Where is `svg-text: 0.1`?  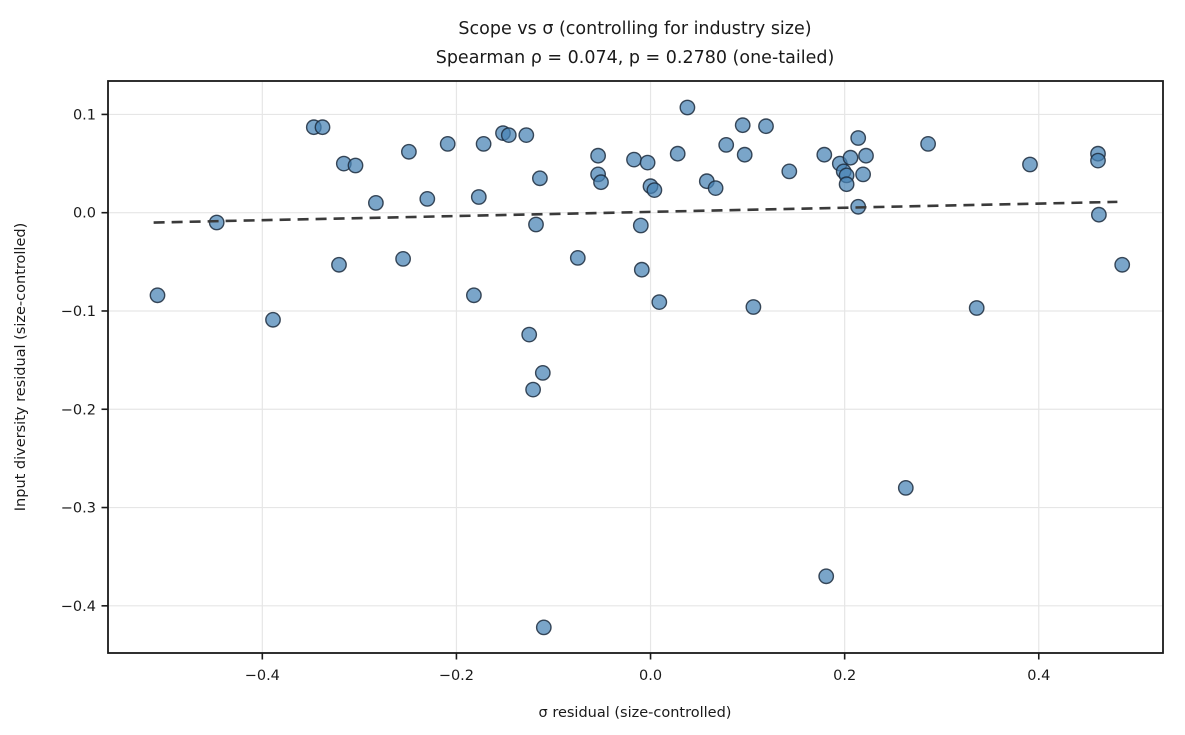 svg-text: 0.1 is located at coordinates (84, 115).